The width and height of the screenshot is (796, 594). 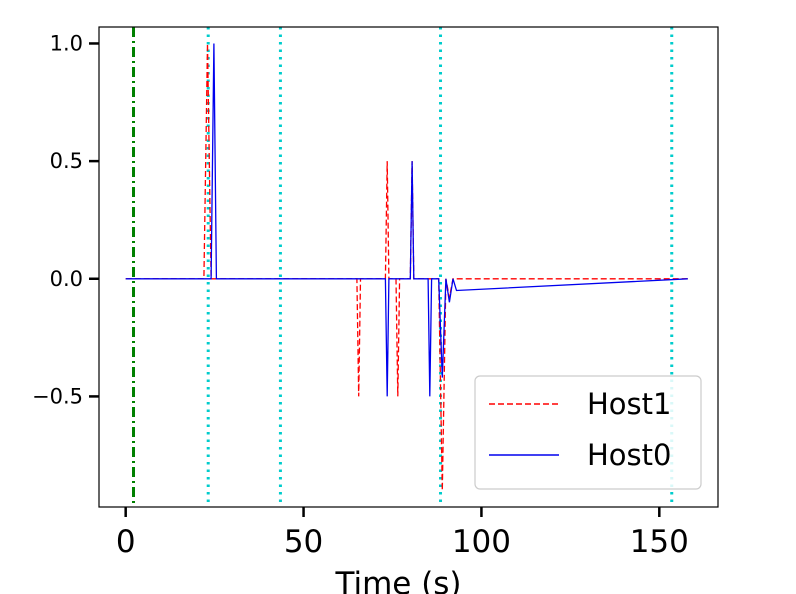 What do you see at coordinates (66, 279) in the screenshot?
I see `y-tick-label: 0.0` at bounding box center [66, 279].